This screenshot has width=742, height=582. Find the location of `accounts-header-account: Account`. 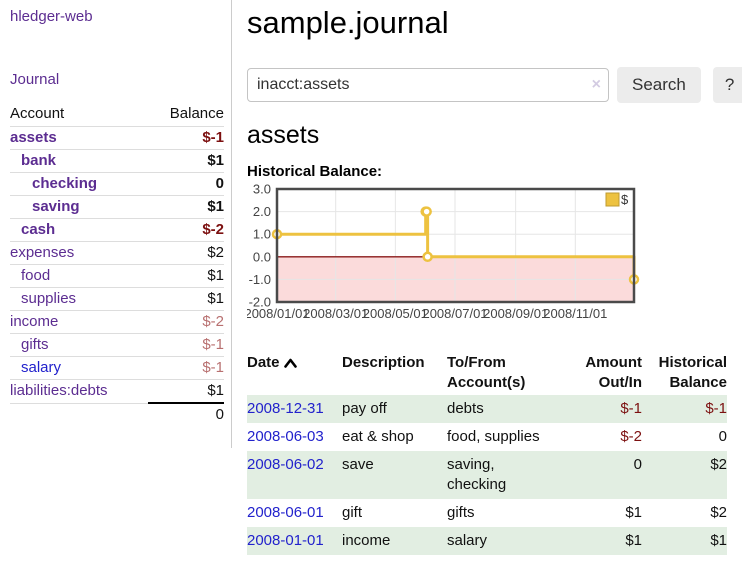

accounts-header-account: Account is located at coordinates (37, 113).